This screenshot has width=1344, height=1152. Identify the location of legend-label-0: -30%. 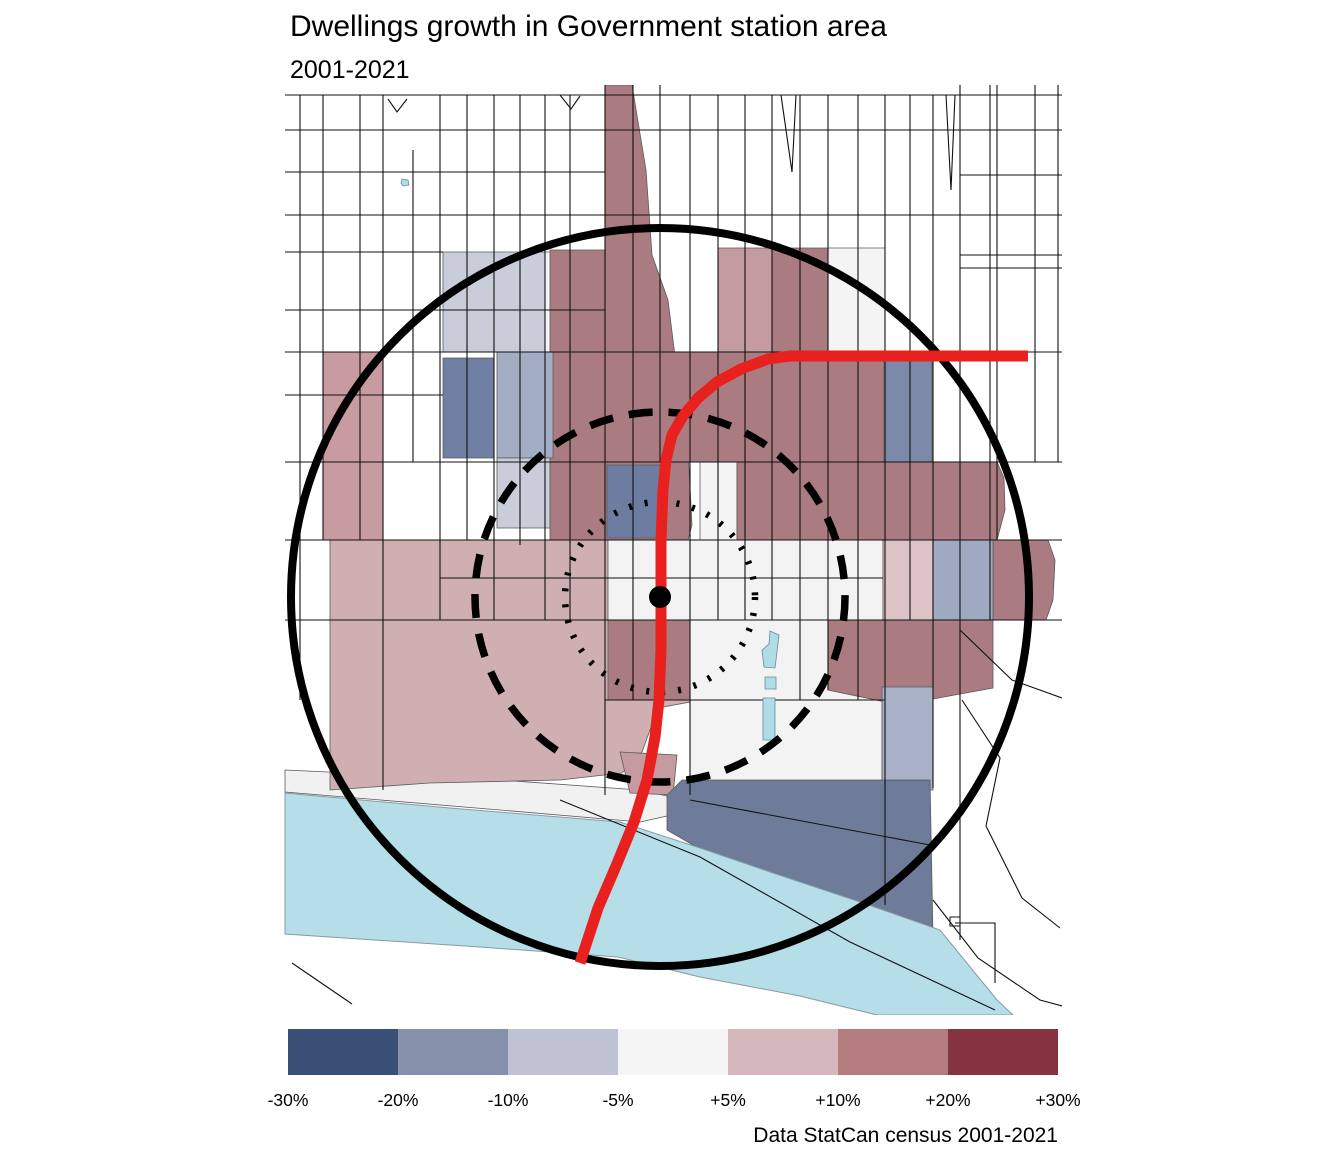
(288, 1100).